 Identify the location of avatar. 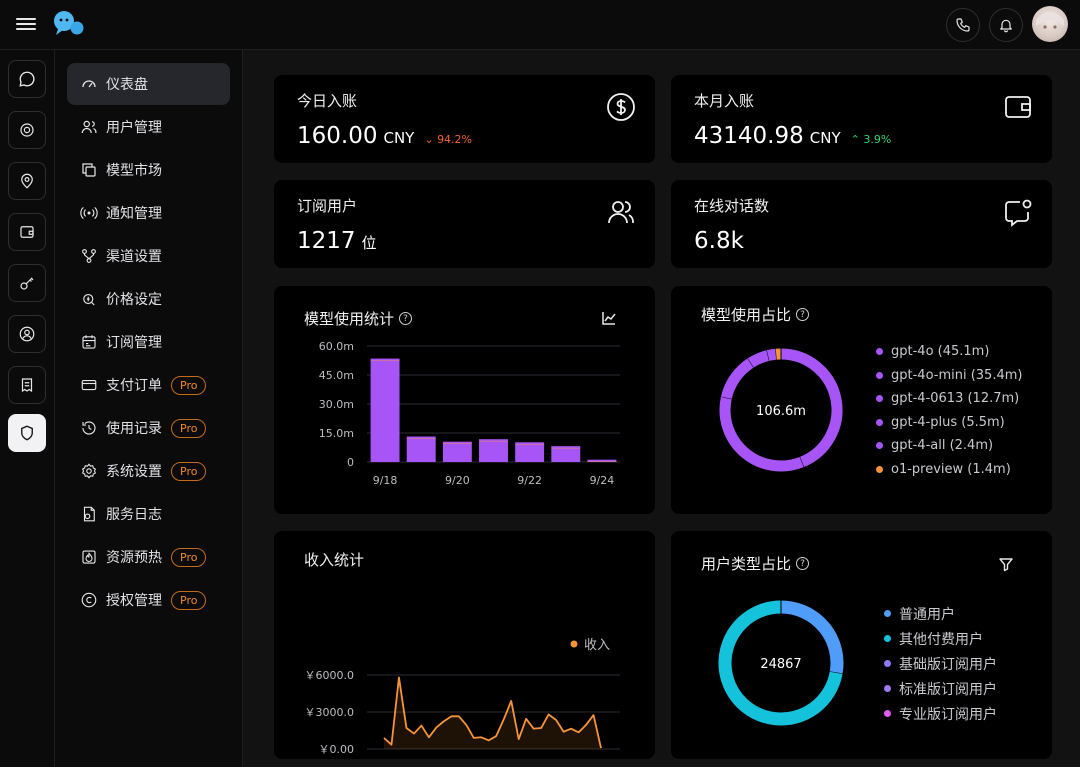
(1050, 24).